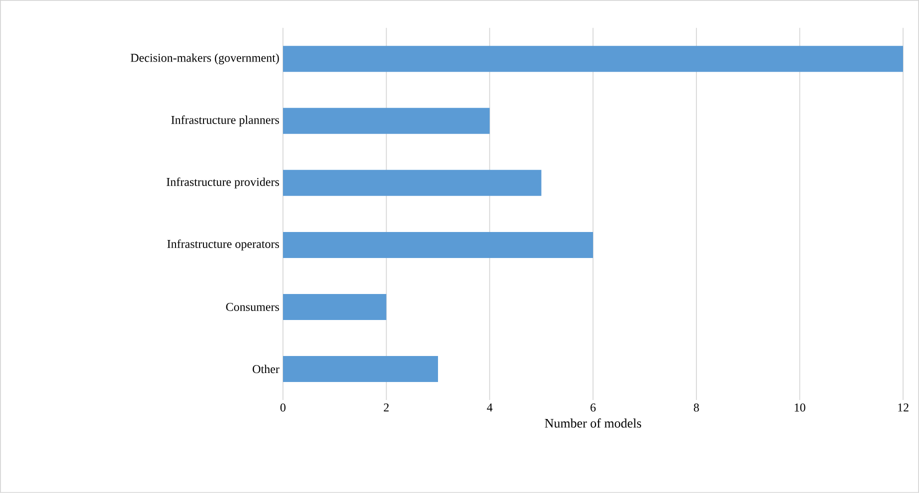  What do you see at coordinates (489, 408) in the screenshot?
I see `x-tick-label: 4` at bounding box center [489, 408].